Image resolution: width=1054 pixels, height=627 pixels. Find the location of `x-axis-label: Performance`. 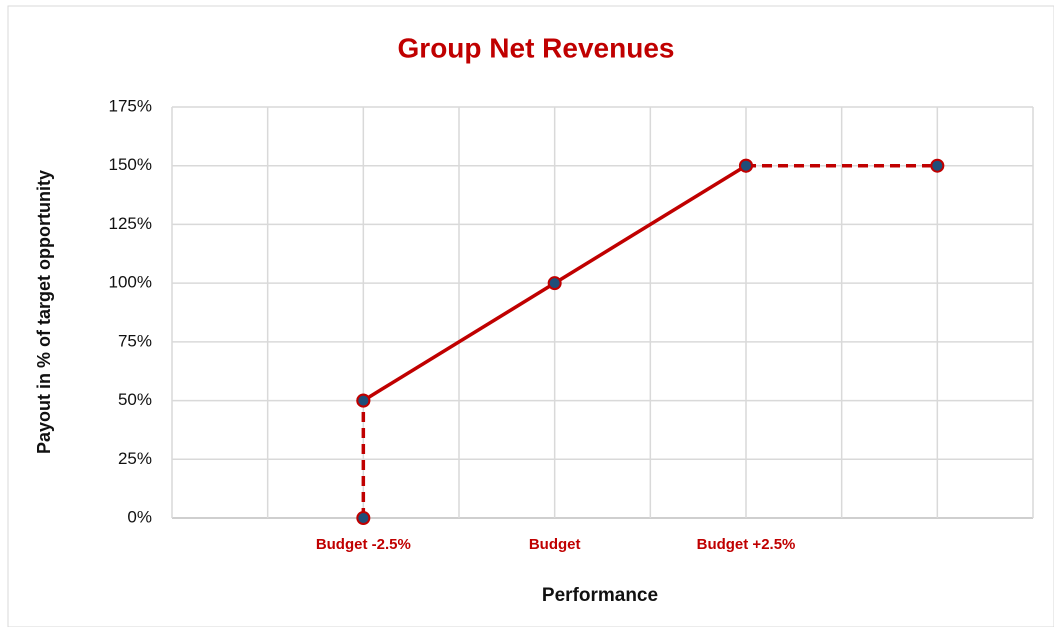

x-axis-label: Performance is located at coordinates (600, 595).